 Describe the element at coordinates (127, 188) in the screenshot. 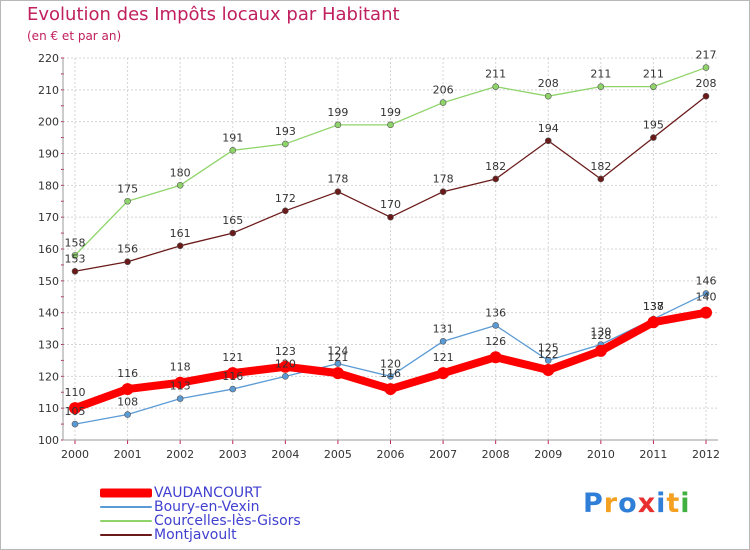

I see `data-label: 175` at that location.